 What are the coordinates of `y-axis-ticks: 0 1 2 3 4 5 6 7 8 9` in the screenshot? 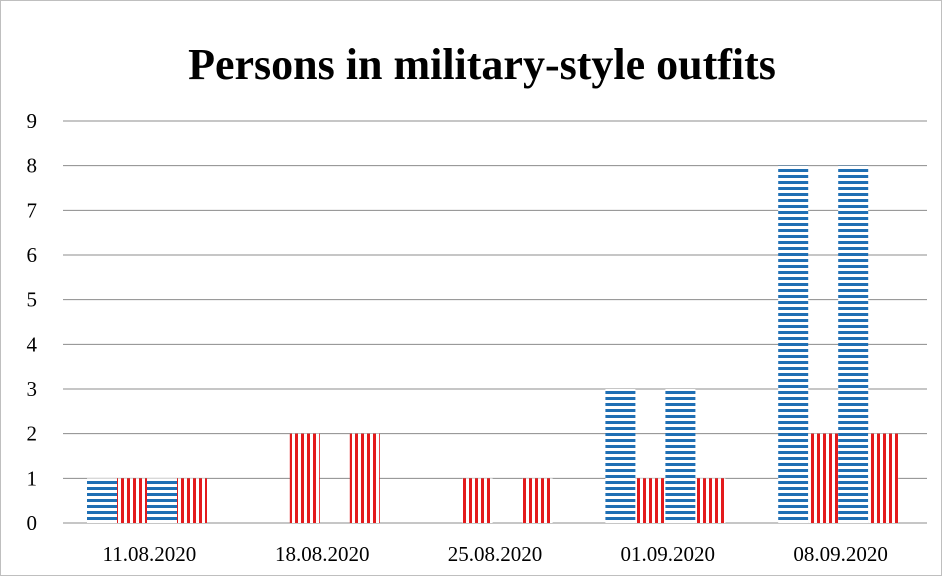 It's located at (32, 322).